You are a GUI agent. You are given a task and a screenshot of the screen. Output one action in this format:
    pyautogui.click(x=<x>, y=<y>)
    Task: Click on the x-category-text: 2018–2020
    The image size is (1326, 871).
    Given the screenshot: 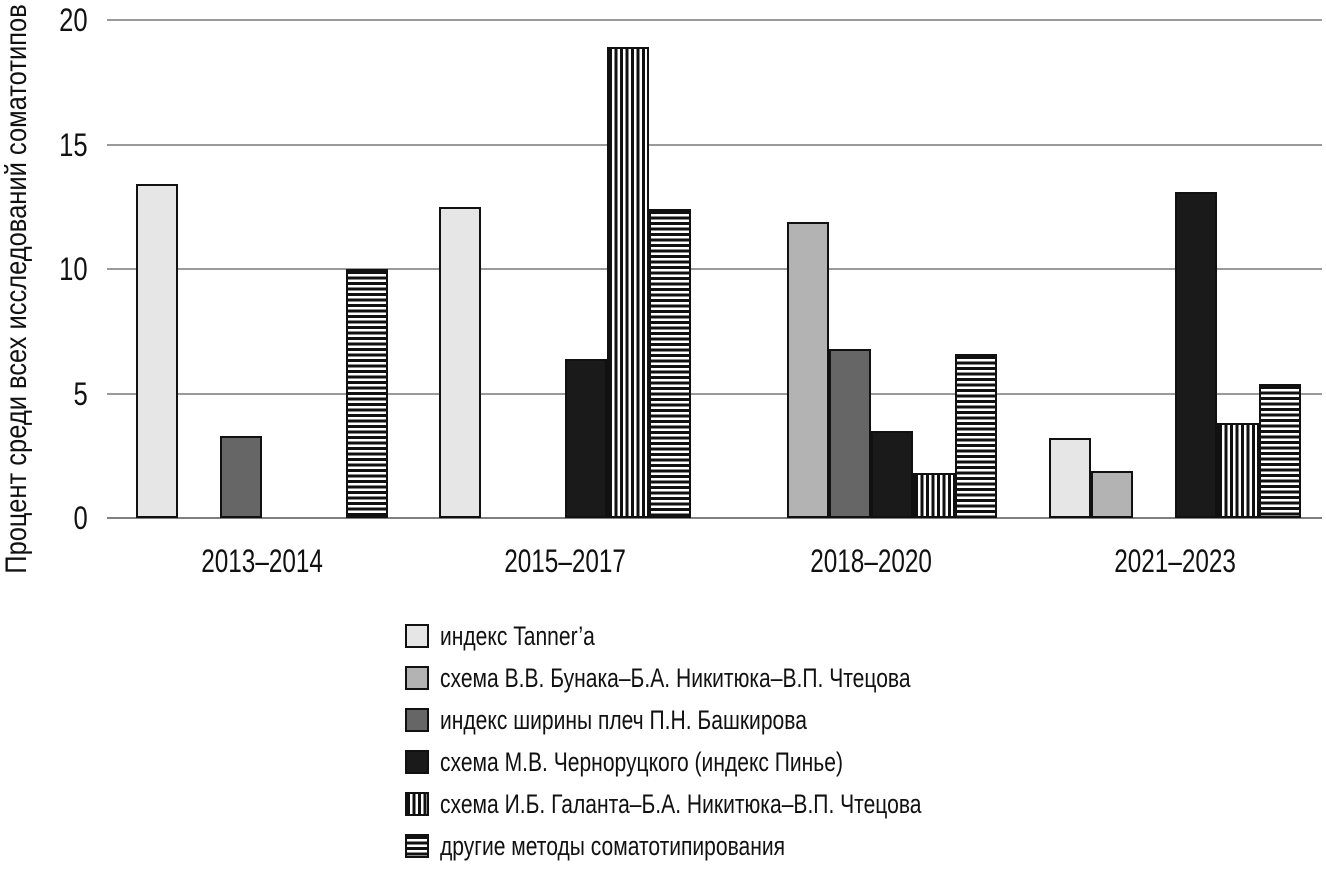 What is the action you would take?
    pyautogui.click(x=871, y=561)
    